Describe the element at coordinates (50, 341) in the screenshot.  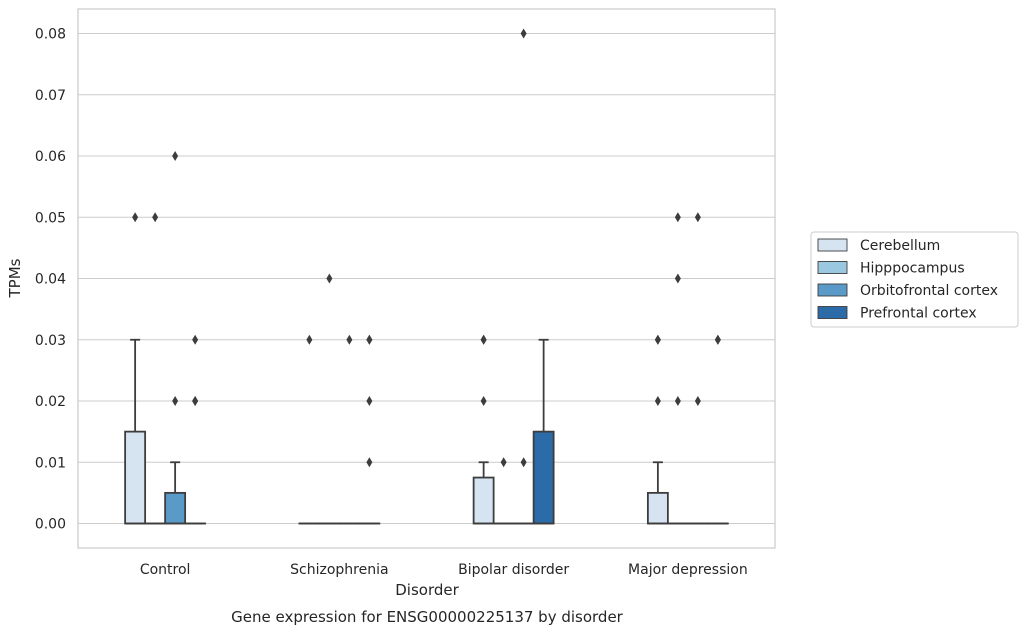
I see `y-tick-label: 0.03` at that location.